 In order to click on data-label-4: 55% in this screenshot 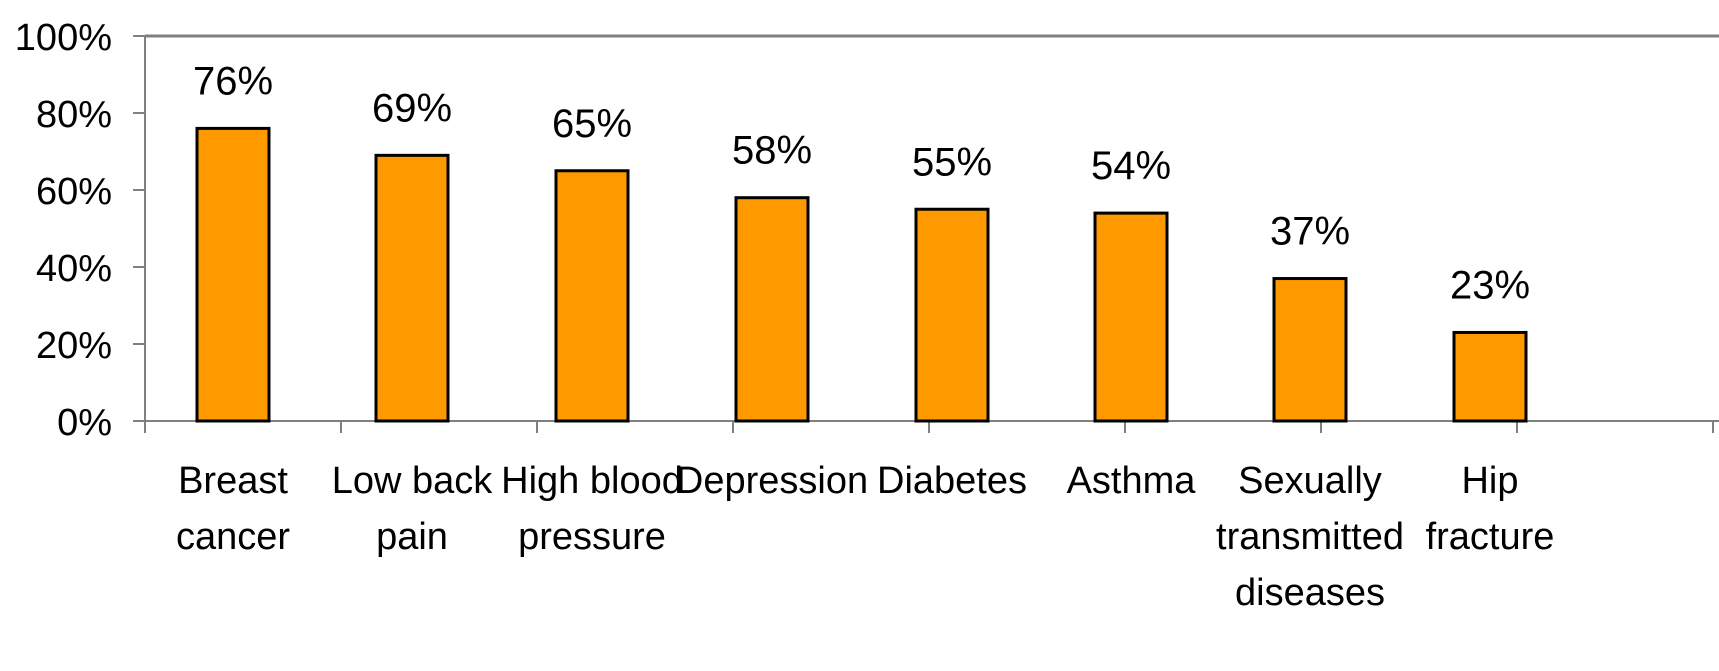, I will do `click(952, 162)`.